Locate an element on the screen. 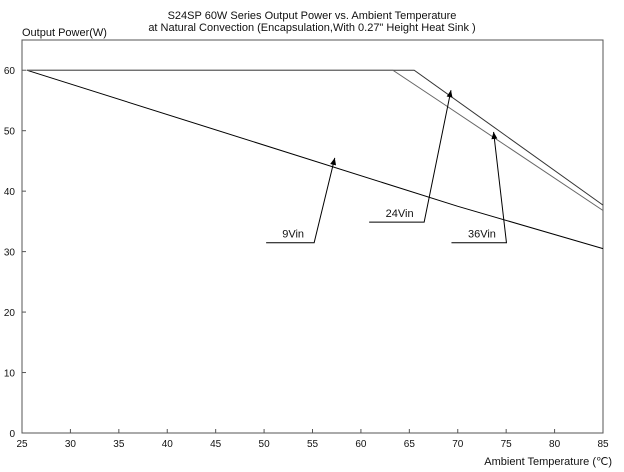 The width and height of the screenshot is (624, 472). x-tick-label: 55 is located at coordinates (313, 444).